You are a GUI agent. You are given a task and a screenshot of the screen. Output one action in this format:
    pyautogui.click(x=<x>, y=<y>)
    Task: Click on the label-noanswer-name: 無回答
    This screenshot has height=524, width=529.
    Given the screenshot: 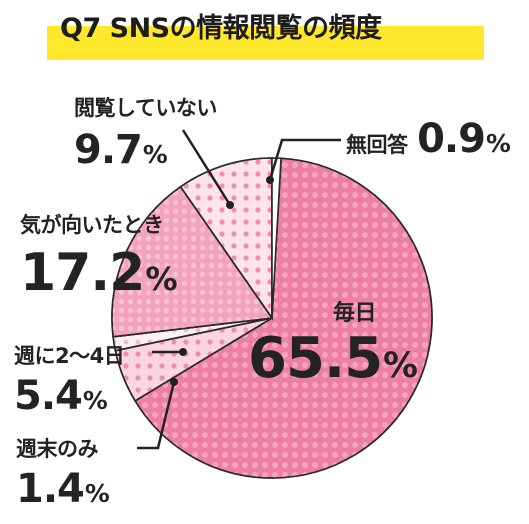 What is the action you would take?
    pyautogui.click(x=377, y=145)
    